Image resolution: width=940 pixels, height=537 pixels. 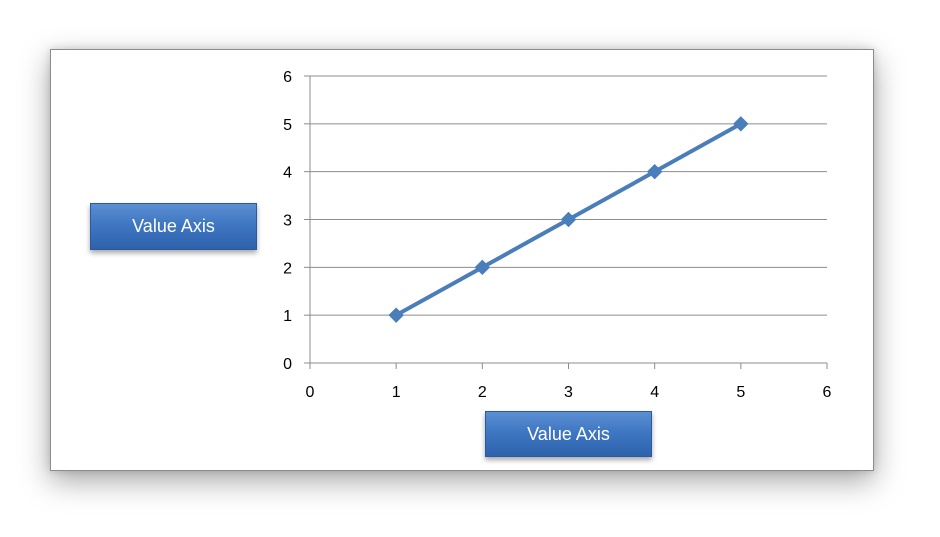 What do you see at coordinates (287, 316) in the screenshot?
I see `y-tick-label-1: 1` at bounding box center [287, 316].